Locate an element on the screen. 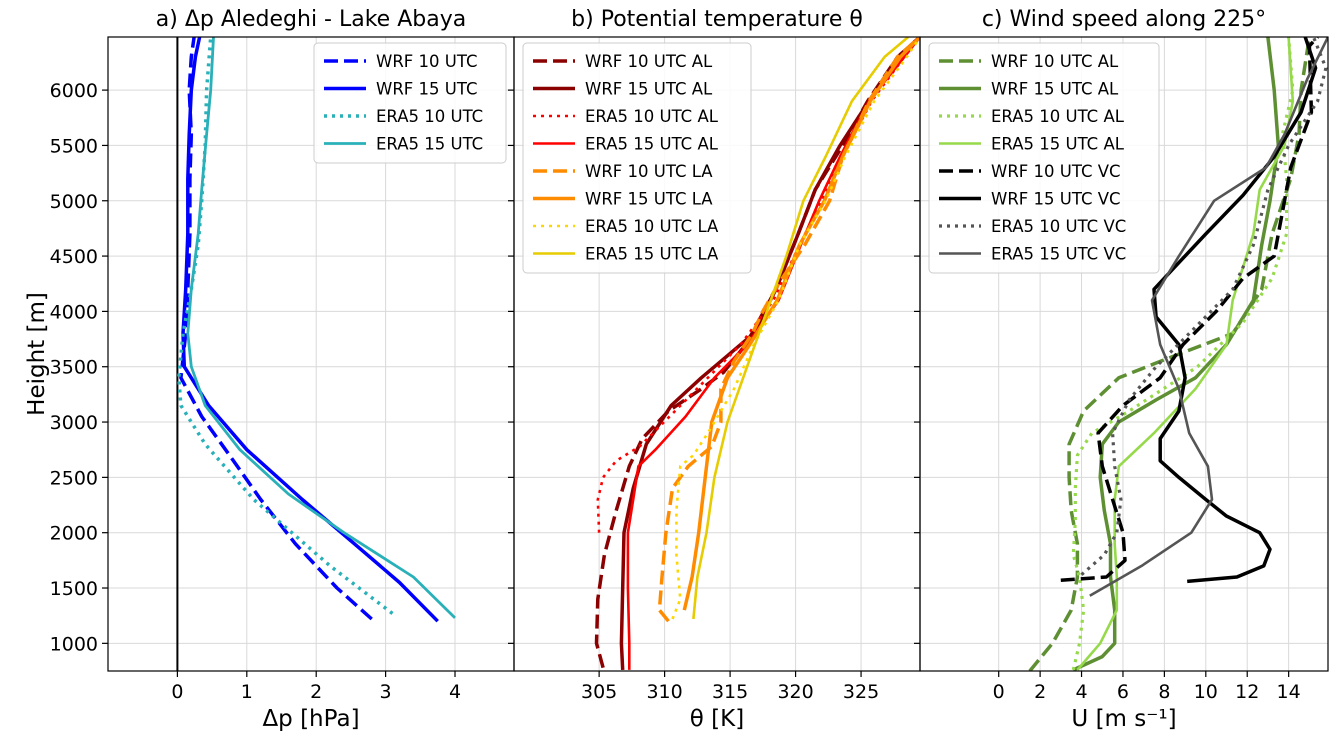  chart-title: a) Δp Aledeghi - Lake Abaya is located at coordinates (311, 19).